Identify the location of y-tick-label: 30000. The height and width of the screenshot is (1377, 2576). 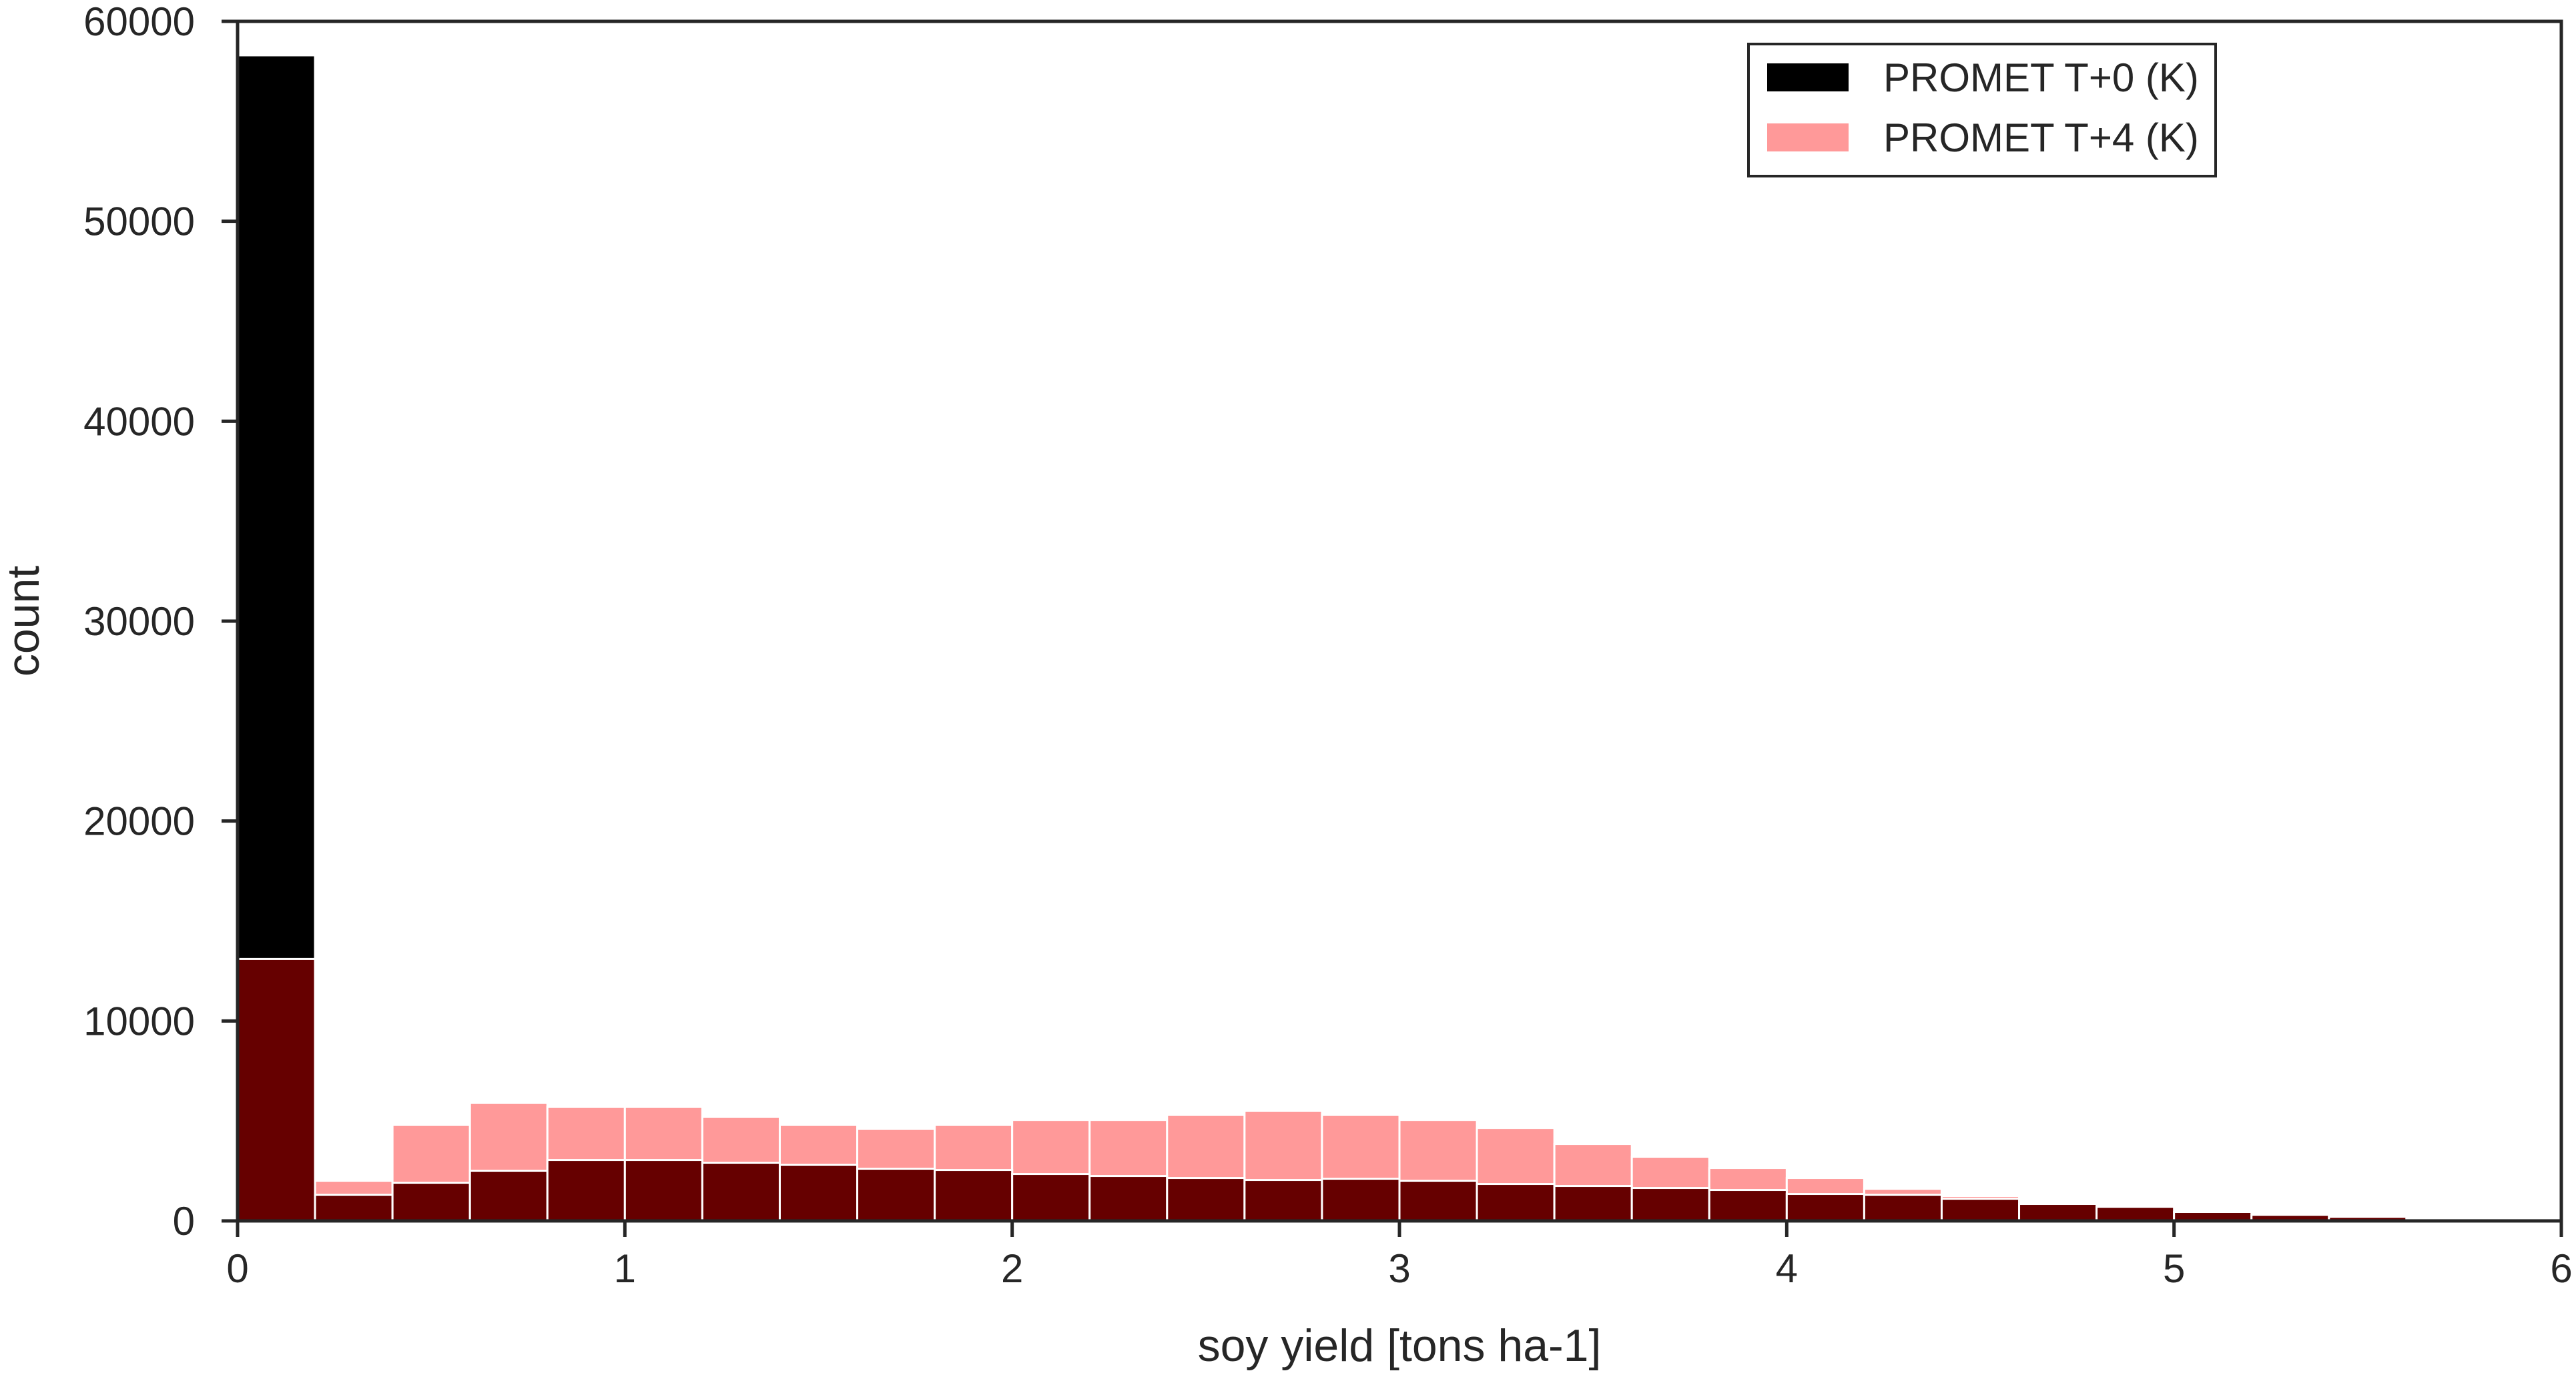
(139, 621).